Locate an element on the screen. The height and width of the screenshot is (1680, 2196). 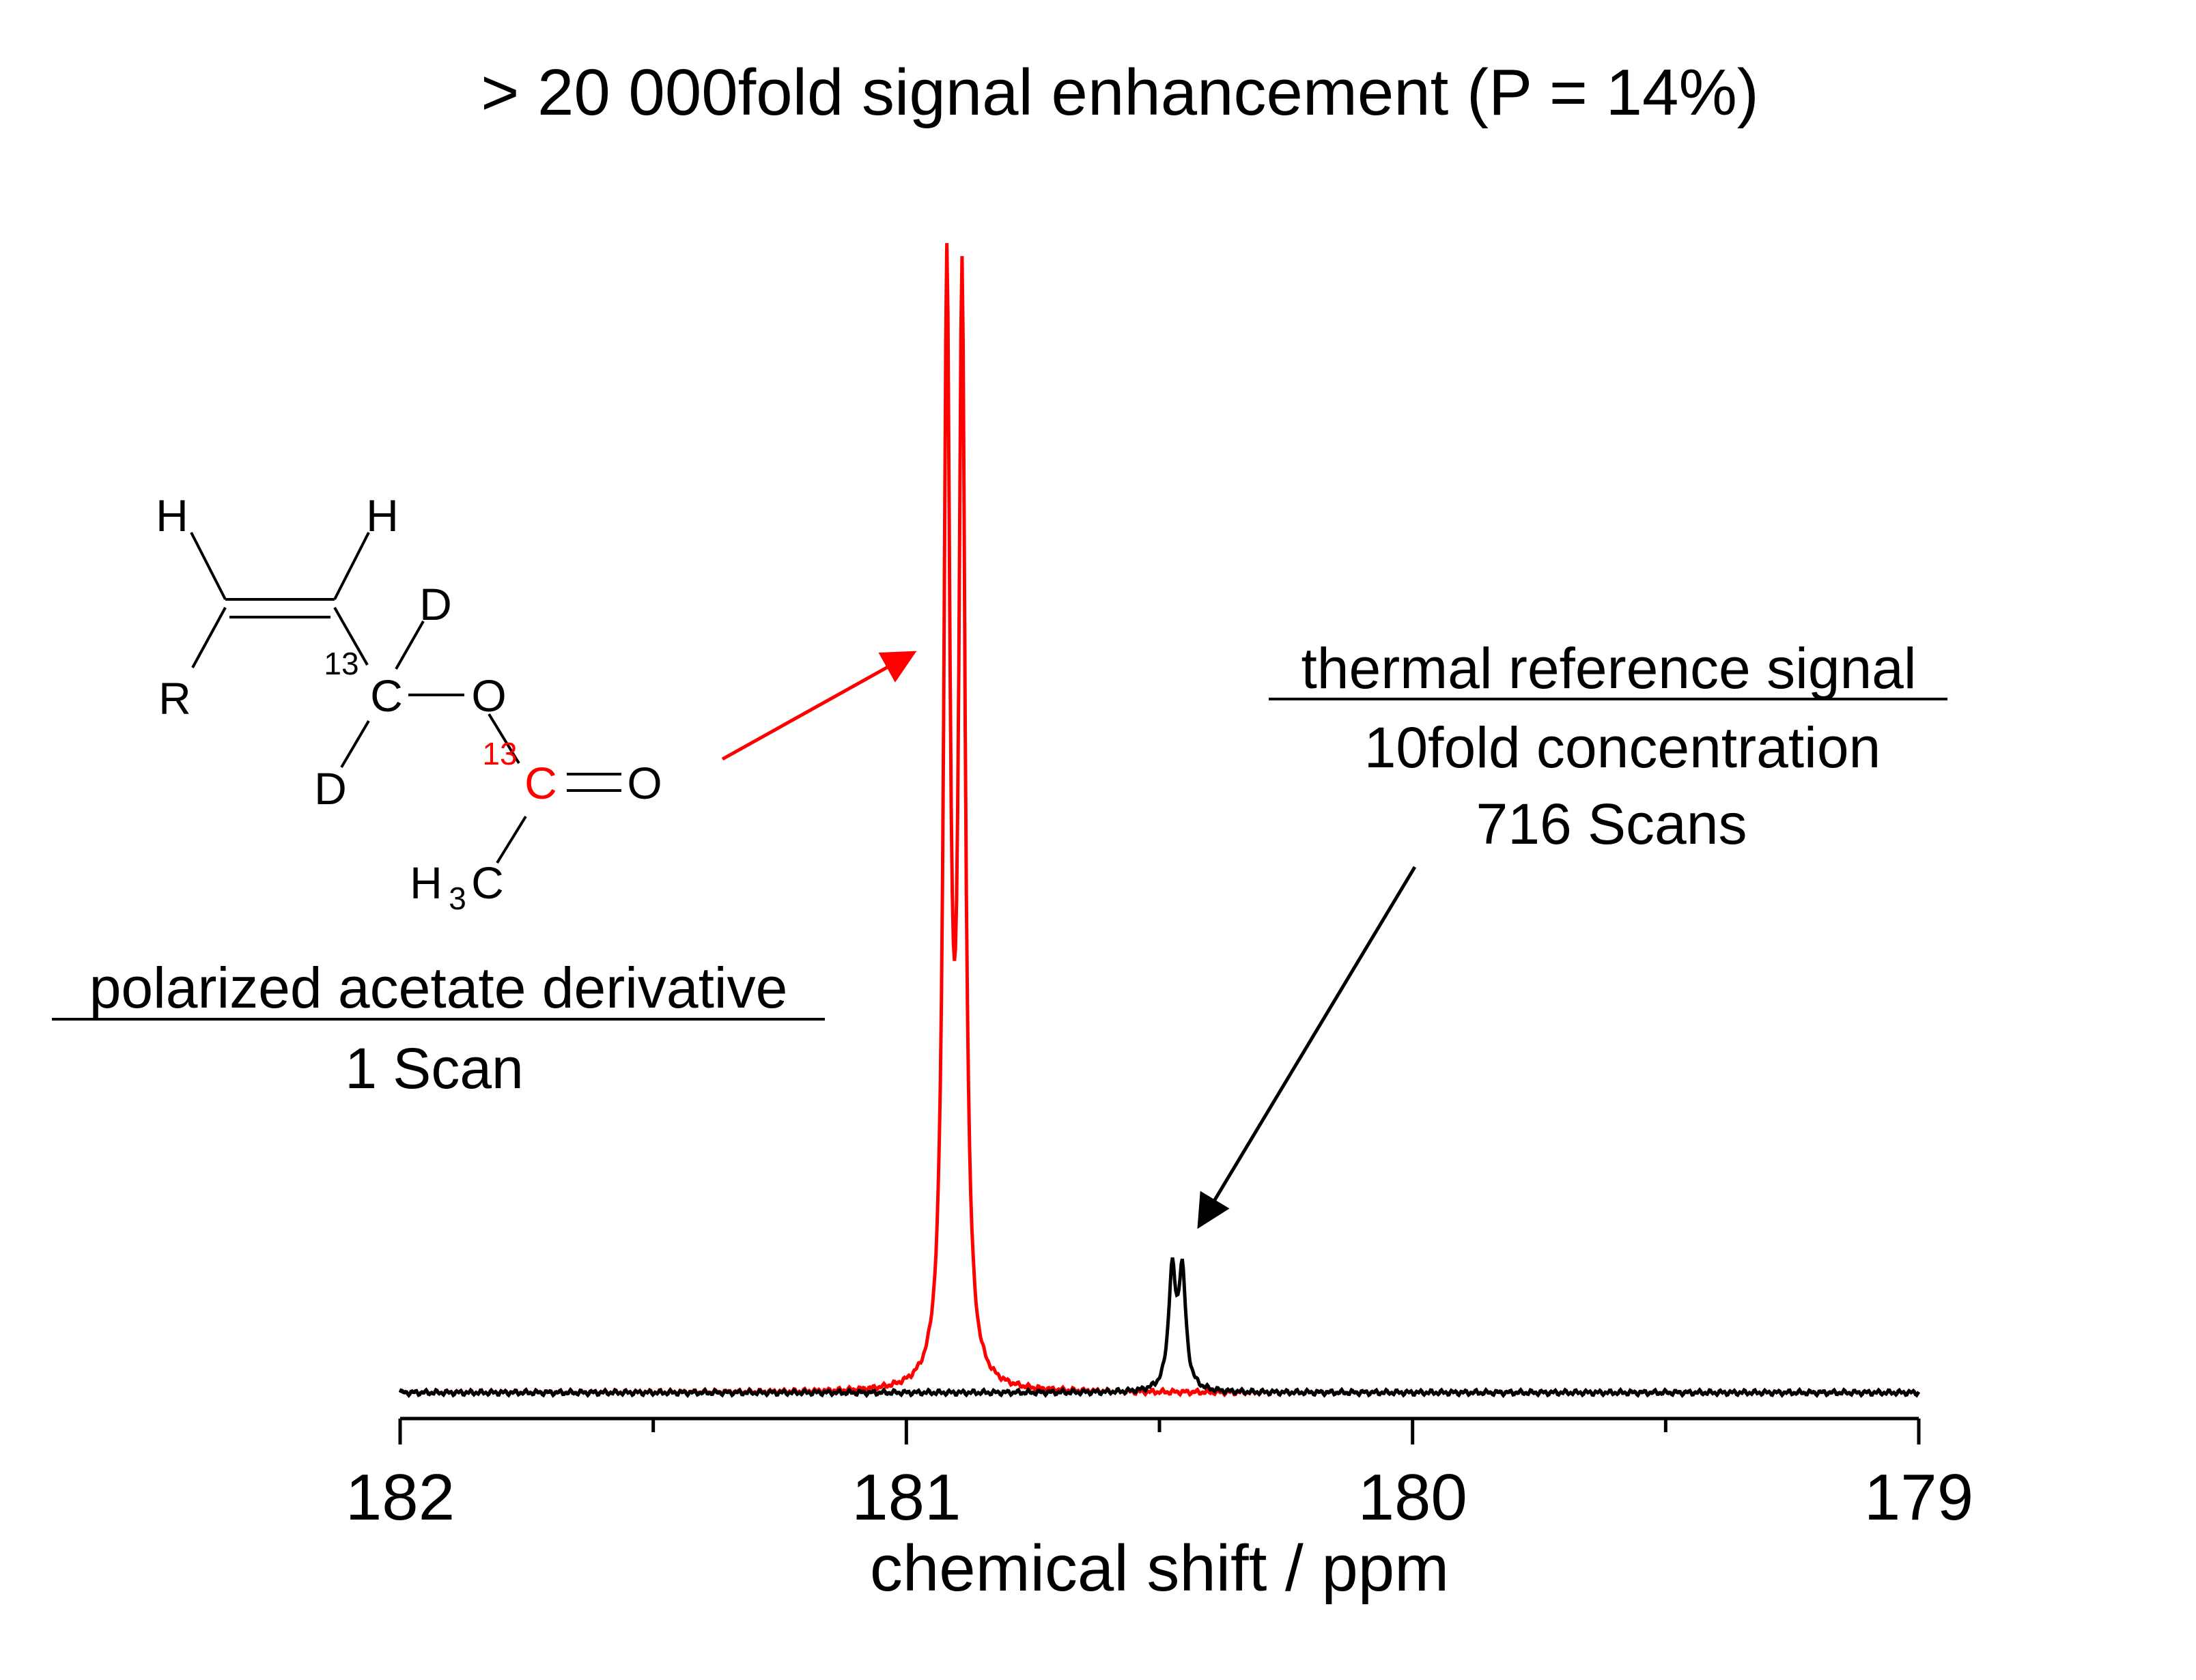
bond-r is located at coordinates (209, 637).